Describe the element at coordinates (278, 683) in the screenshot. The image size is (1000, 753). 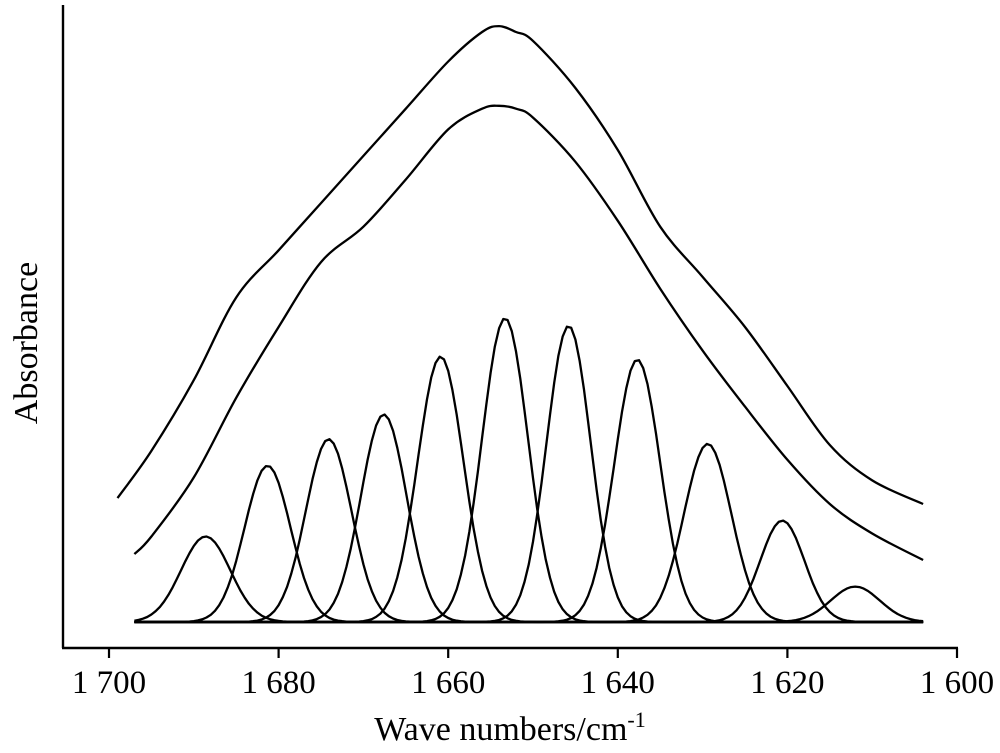
I see `x-tick-label-1: 1 680` at that location.